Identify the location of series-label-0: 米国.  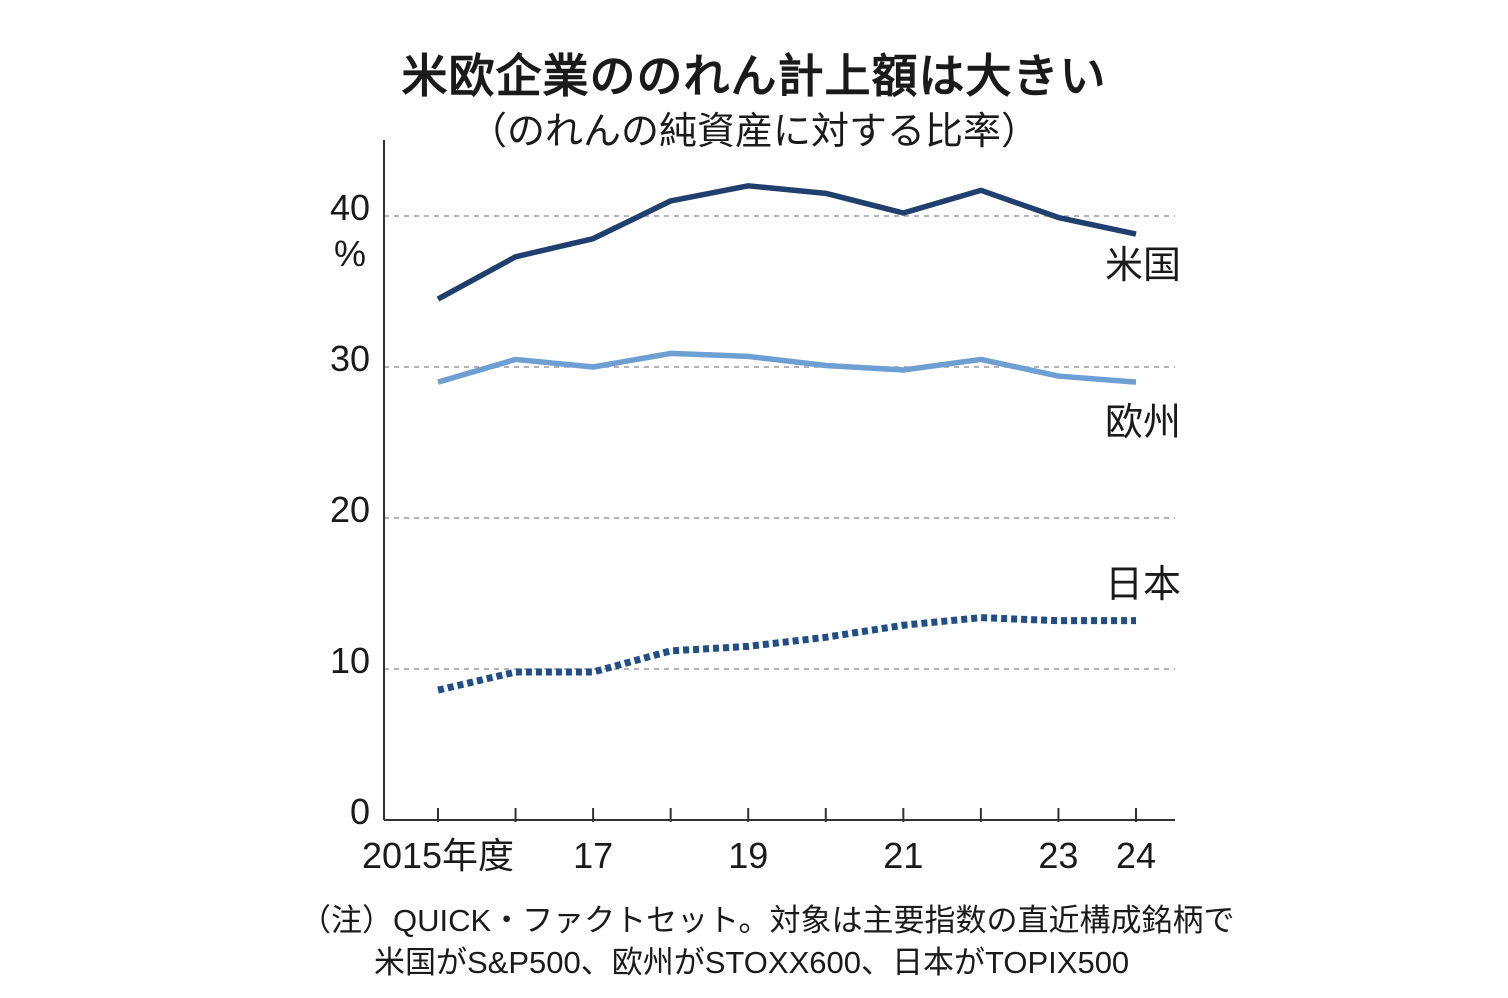
(1143, 265).